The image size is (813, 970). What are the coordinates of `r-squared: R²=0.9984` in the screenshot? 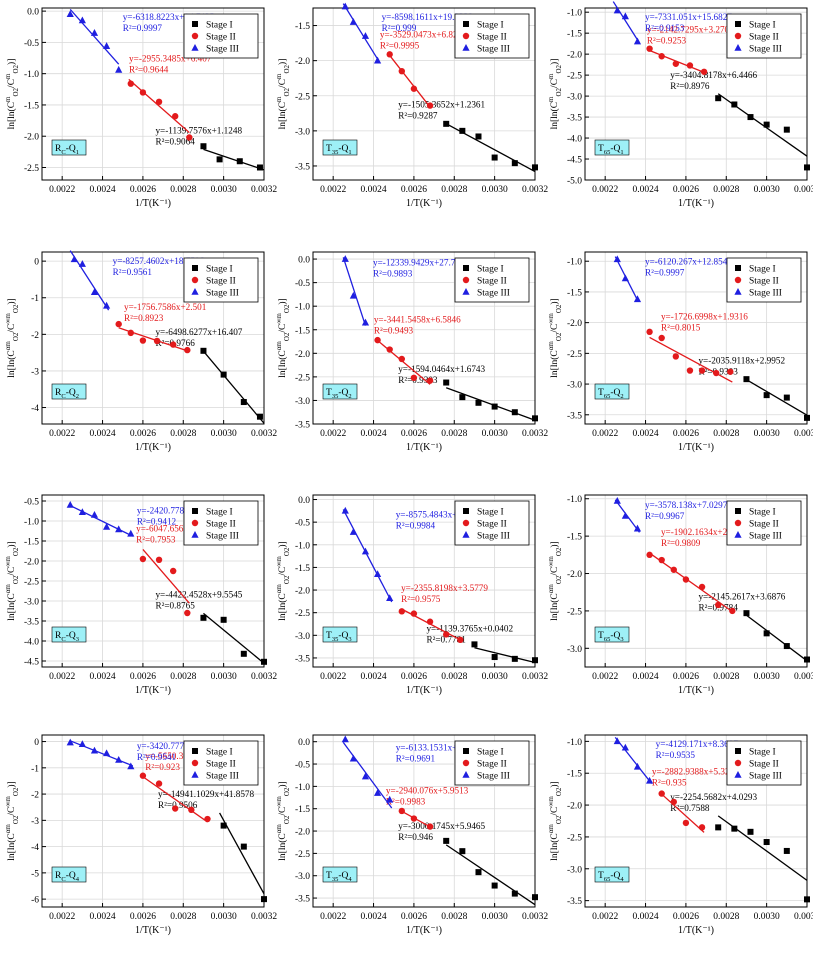 It's located at (416, 525).